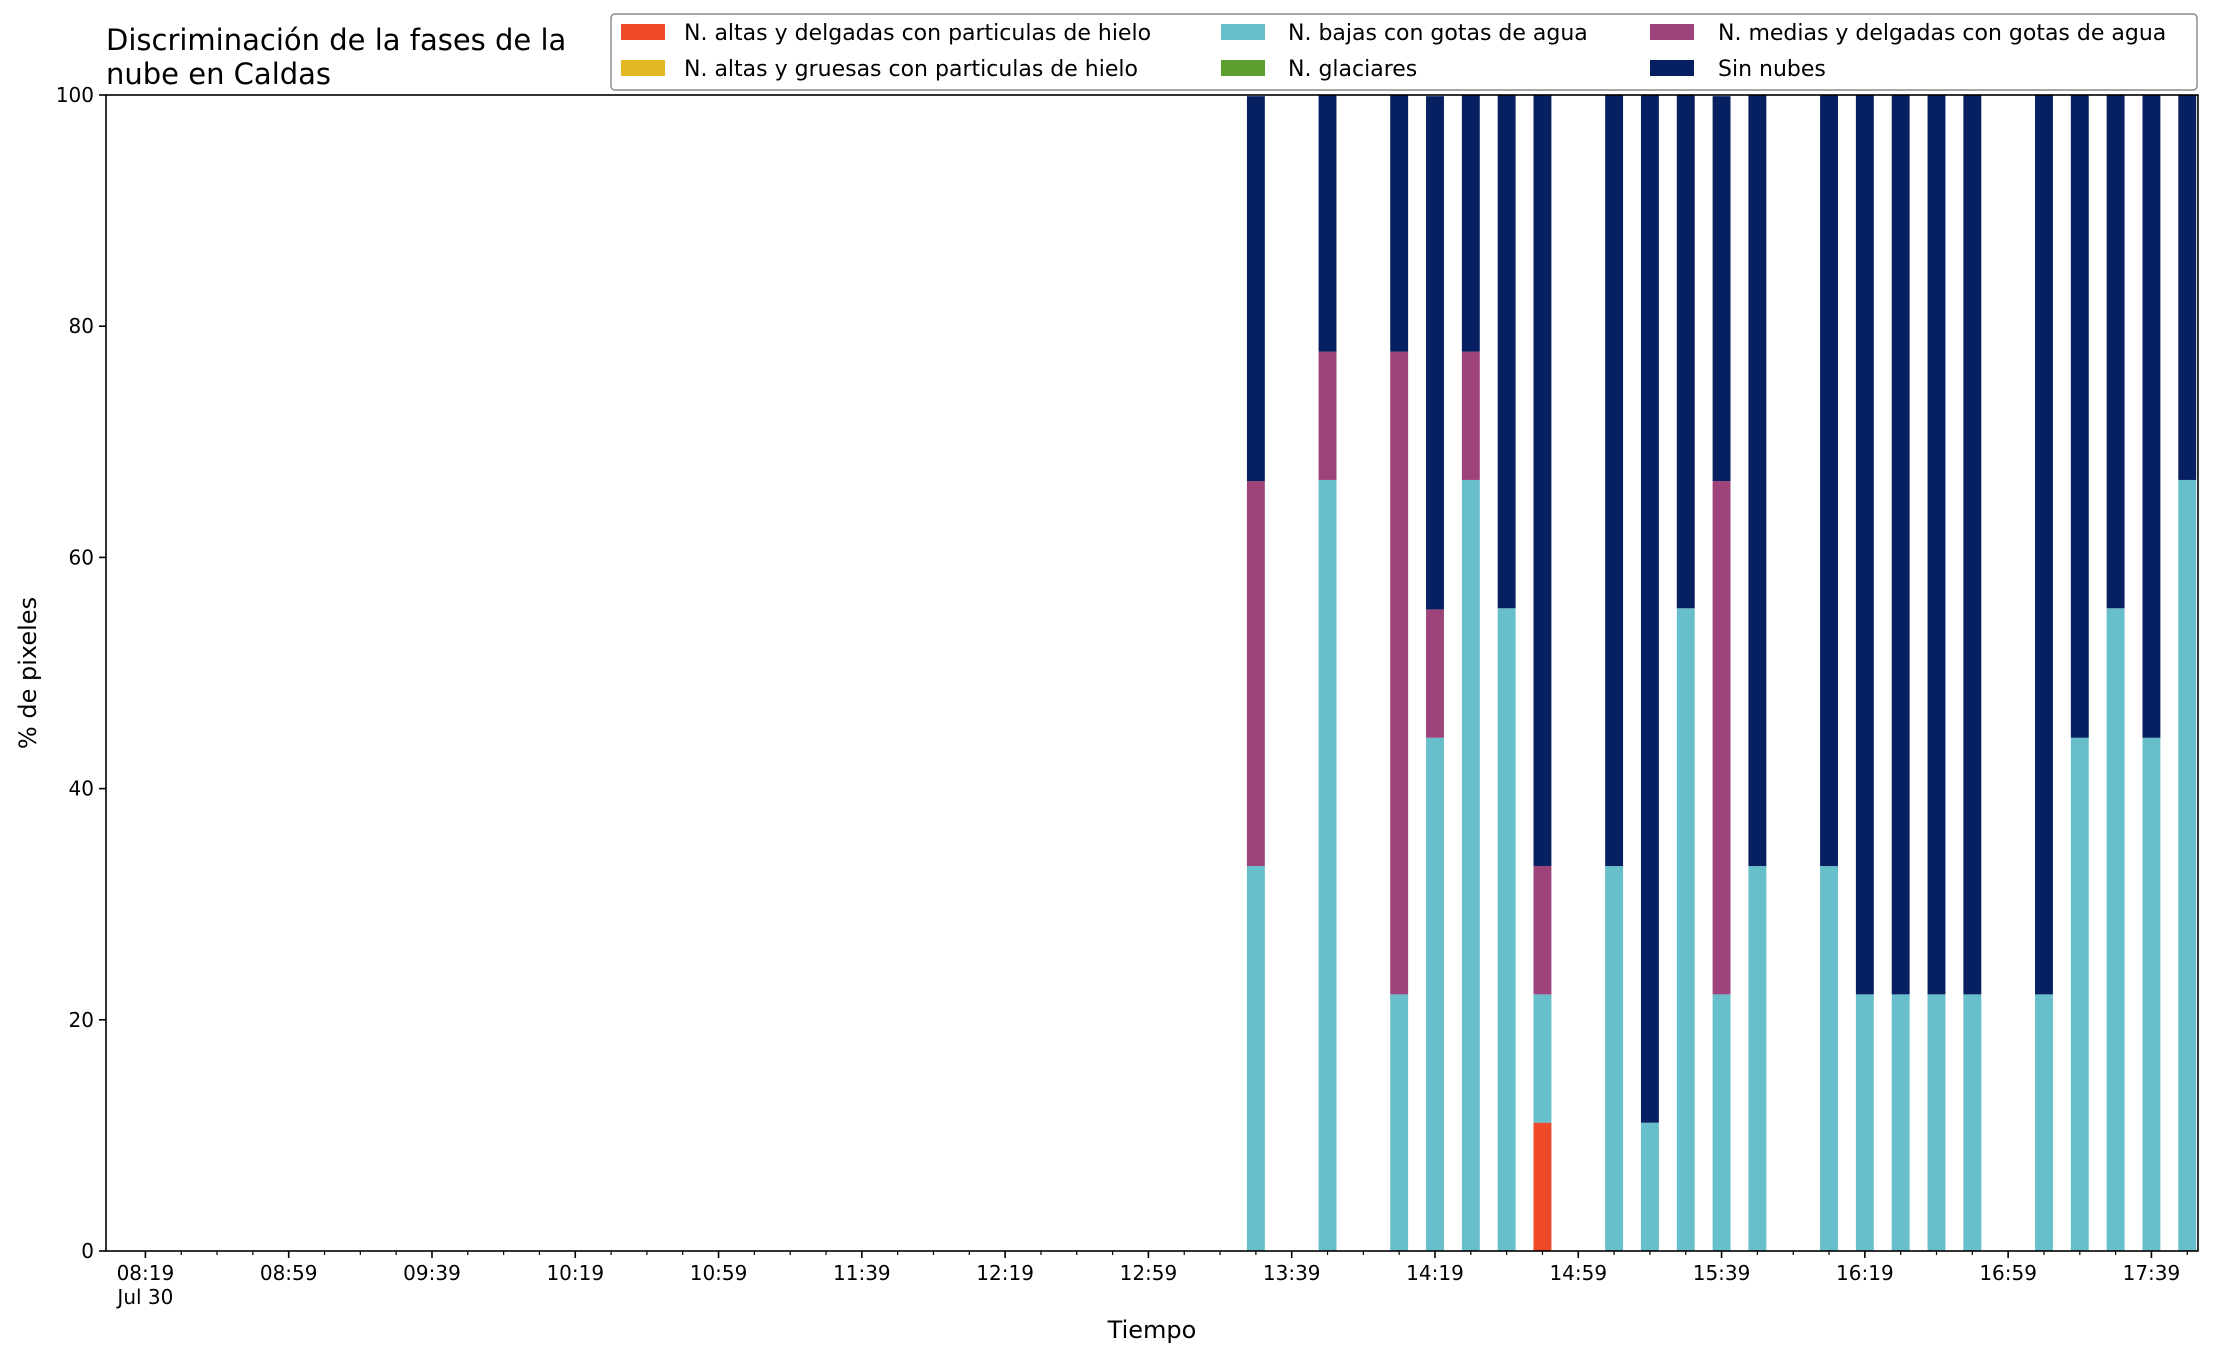 This screenshot has width=2216, height=1355. What do you see at coordinates (1672, 32) in the screenshot?
I see `legend-swatch-medias` at bounding box center [1672, 32].